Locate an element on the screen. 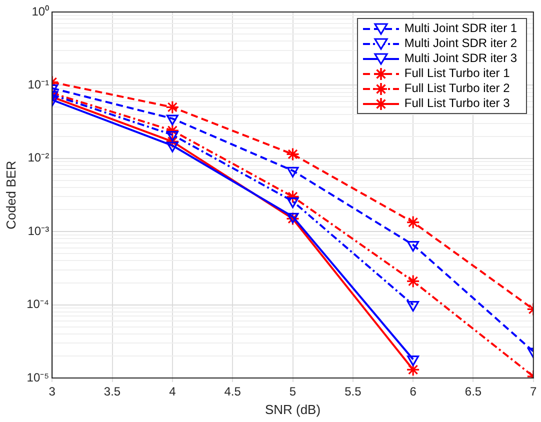  x-axis-title: SNR (dB) is located at coordinates (292, 409).